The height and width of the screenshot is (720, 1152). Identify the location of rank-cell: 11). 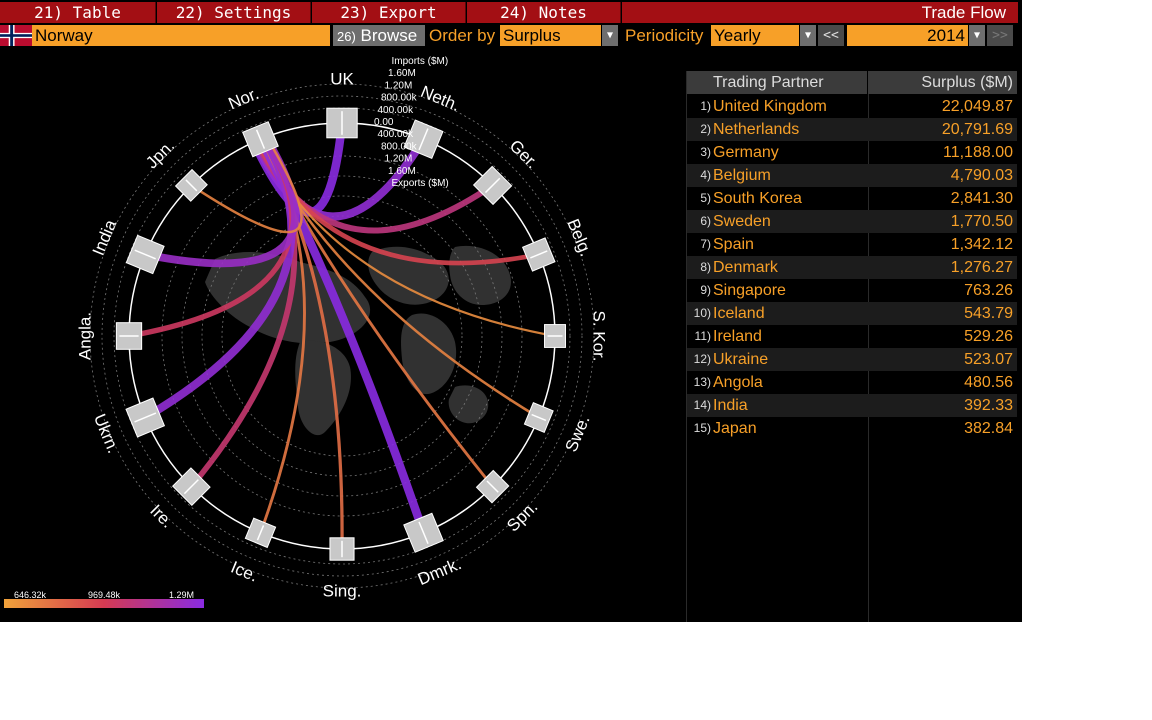
(702, 336).